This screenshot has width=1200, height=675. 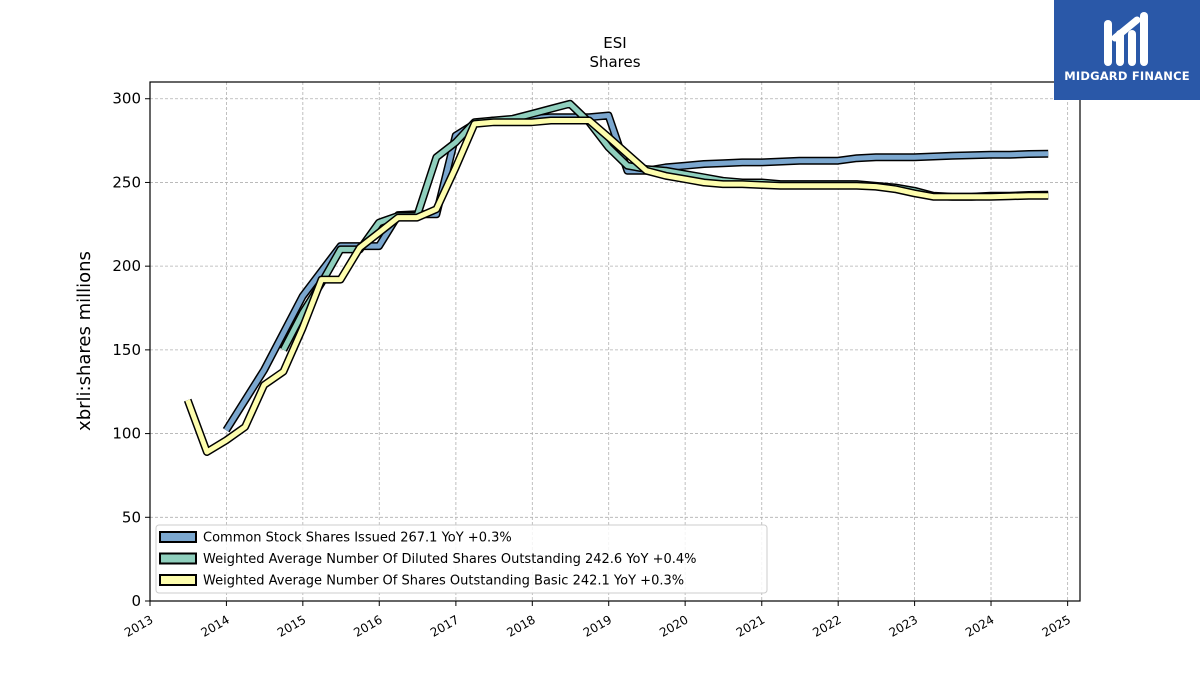 What do you see at coordinates (126, 434) in the screenshot?
I see `y-tick-label: 100` at bounding box center [126, 434].